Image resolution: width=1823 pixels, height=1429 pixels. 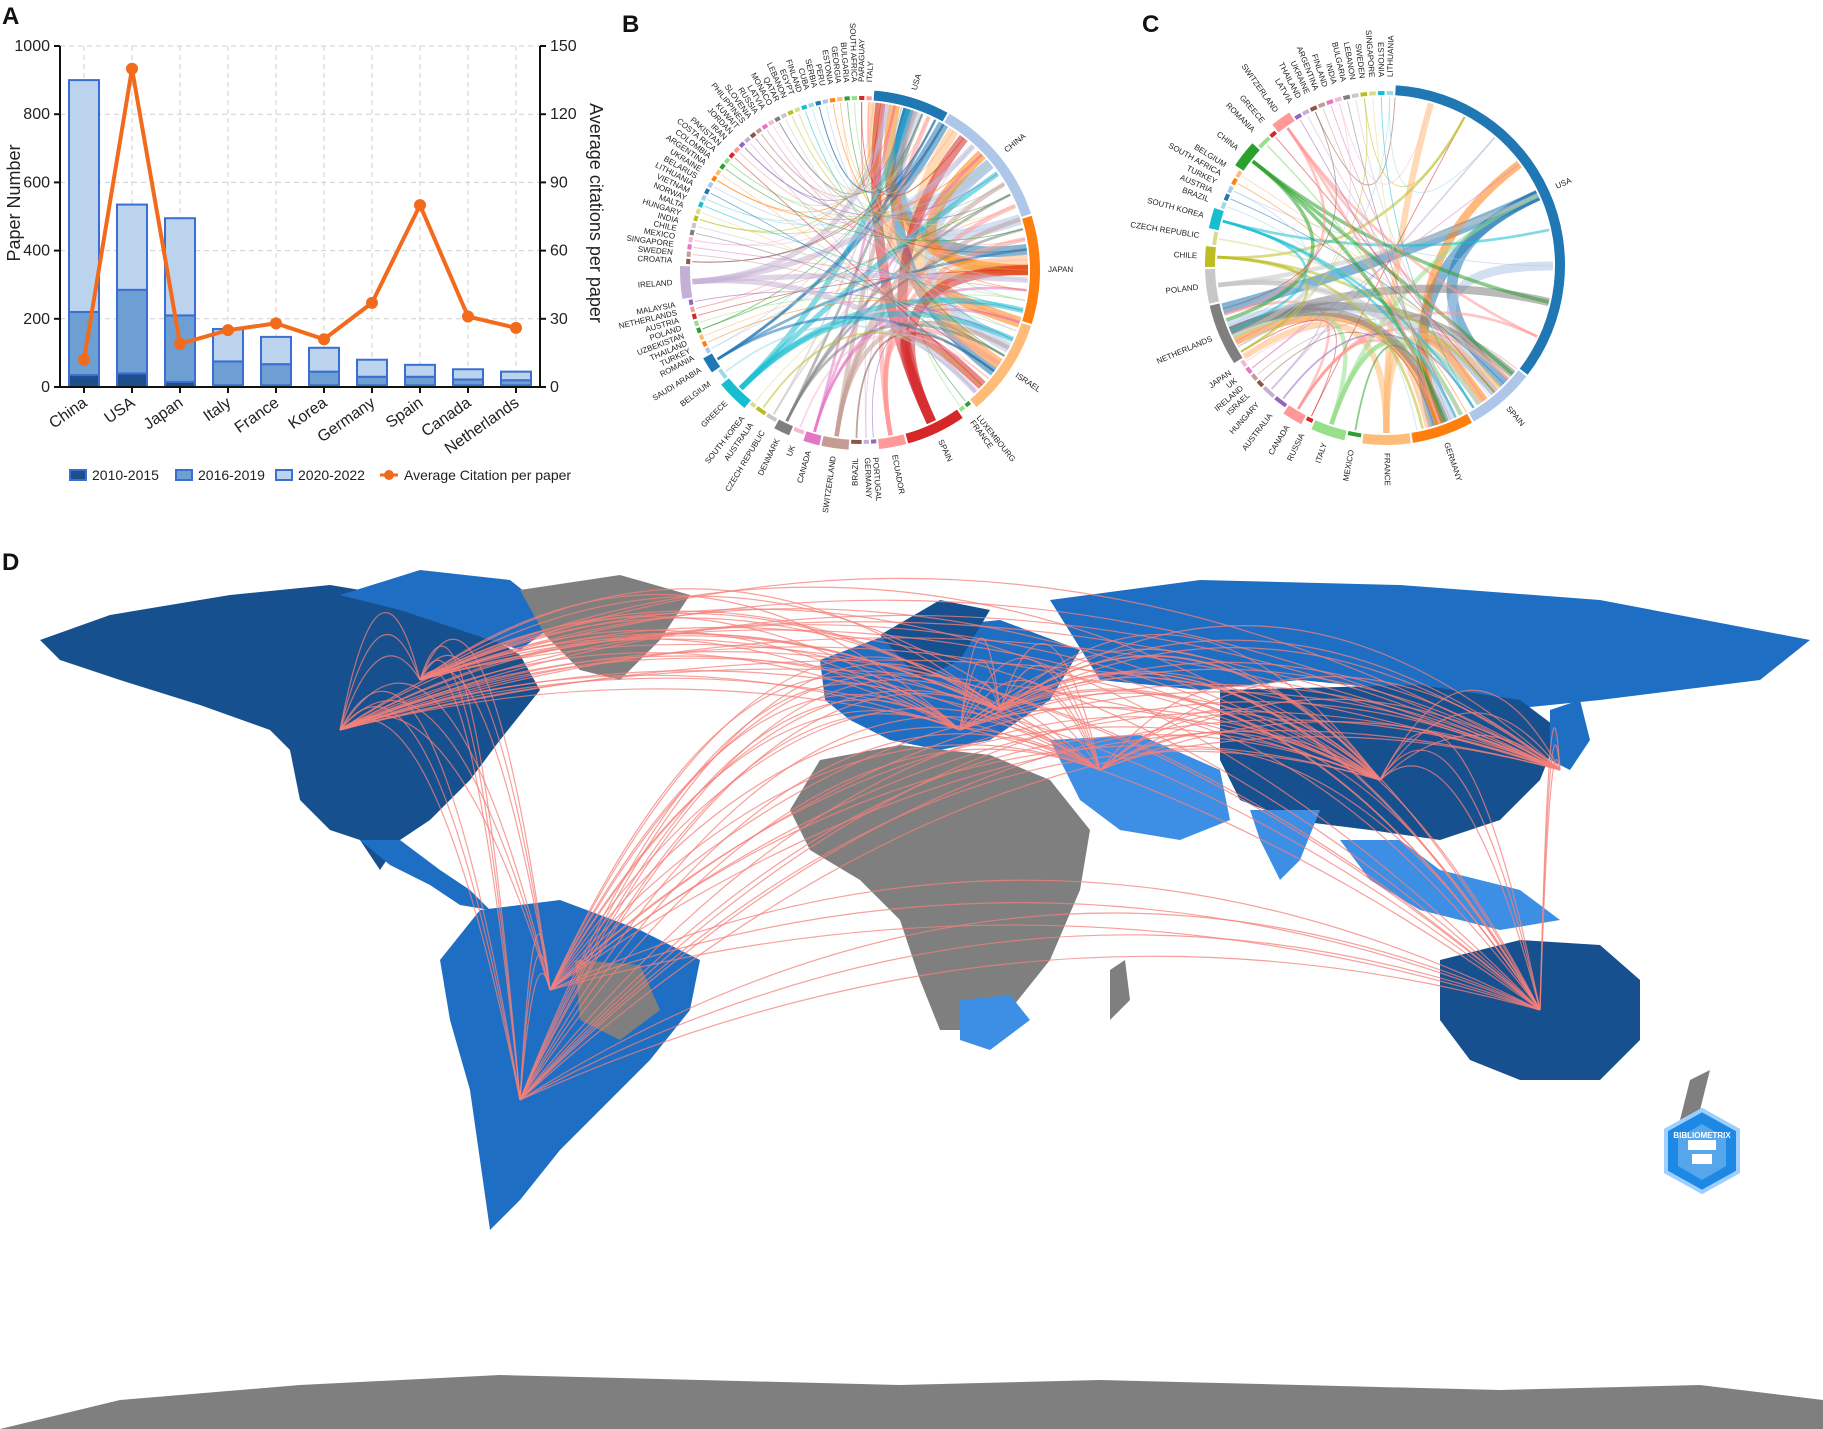 I want to click on chord-arcs, so click(x=1385, y=265).